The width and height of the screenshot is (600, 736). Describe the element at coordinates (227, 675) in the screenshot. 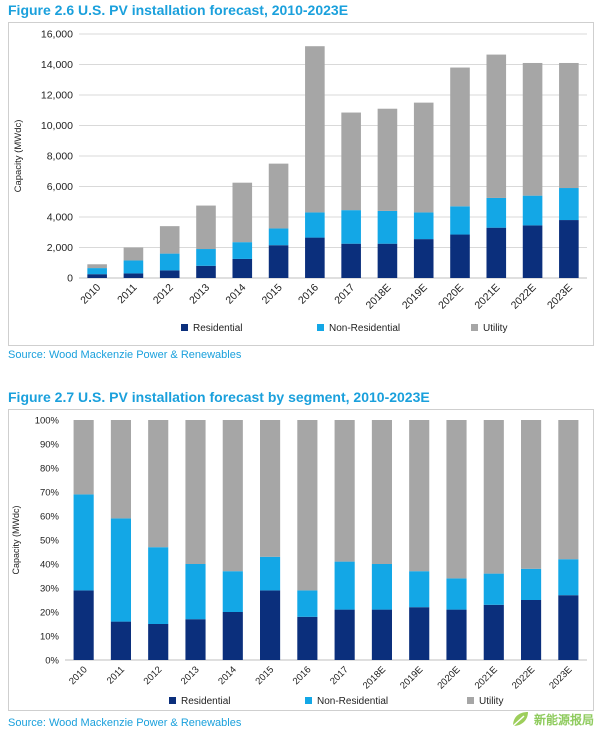

I see `x-tick-label: 2014` at that location.